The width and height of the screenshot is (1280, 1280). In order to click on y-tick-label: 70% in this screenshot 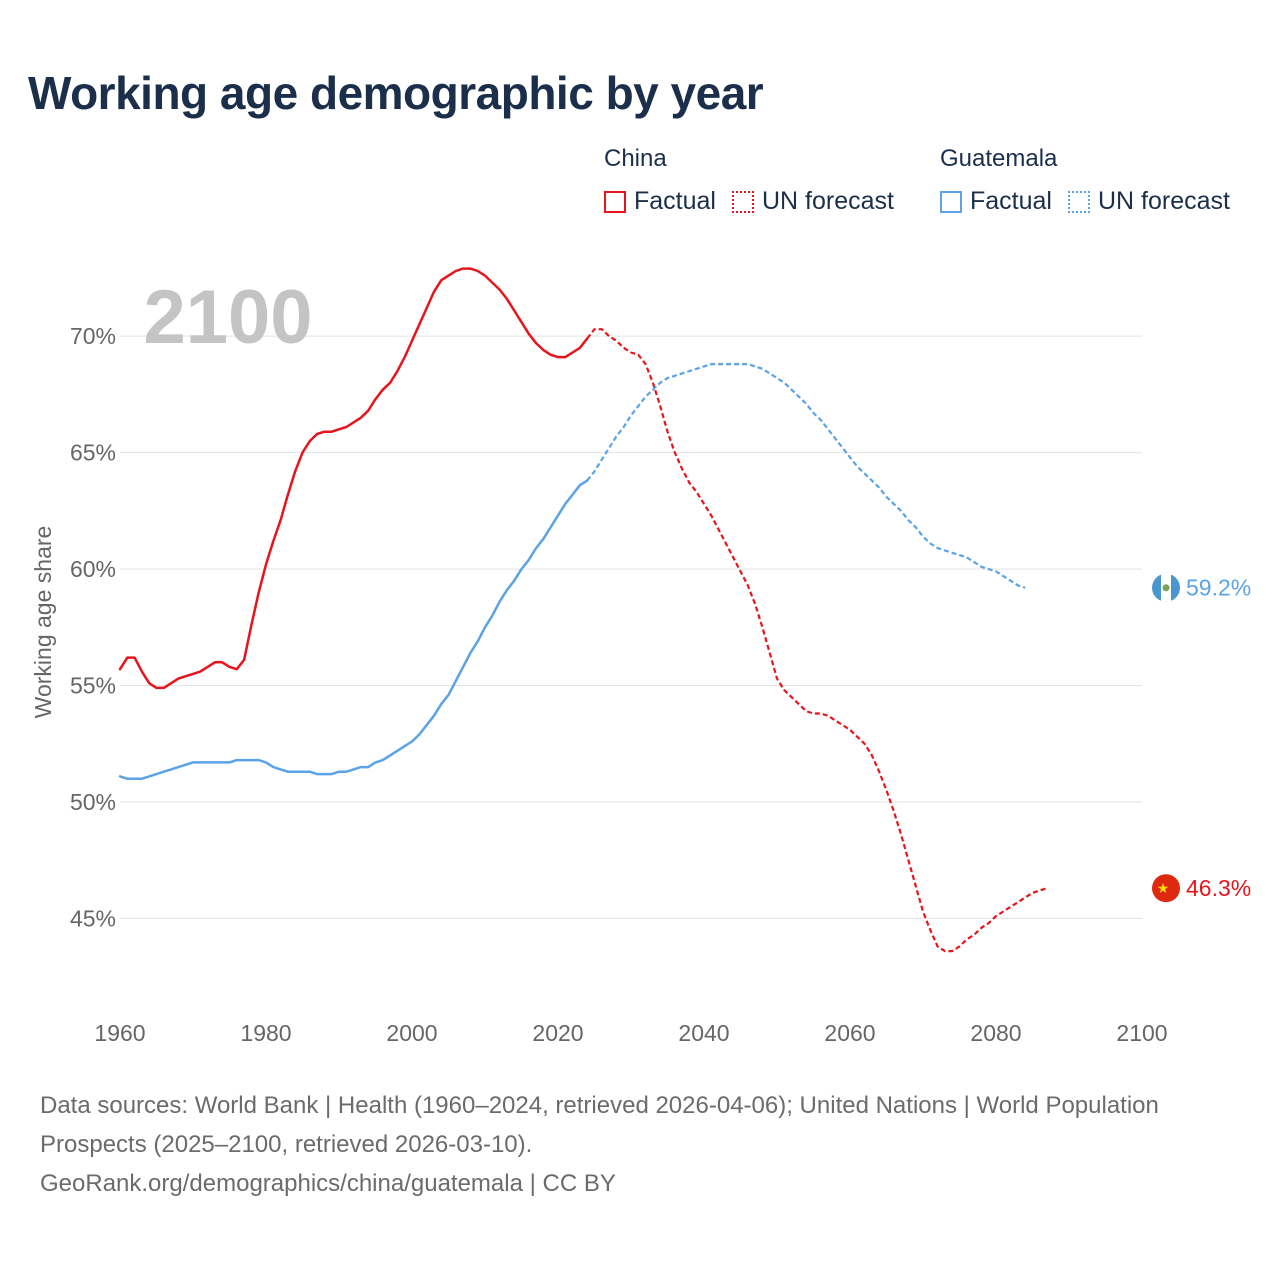, I will do `click(93, 336)`.